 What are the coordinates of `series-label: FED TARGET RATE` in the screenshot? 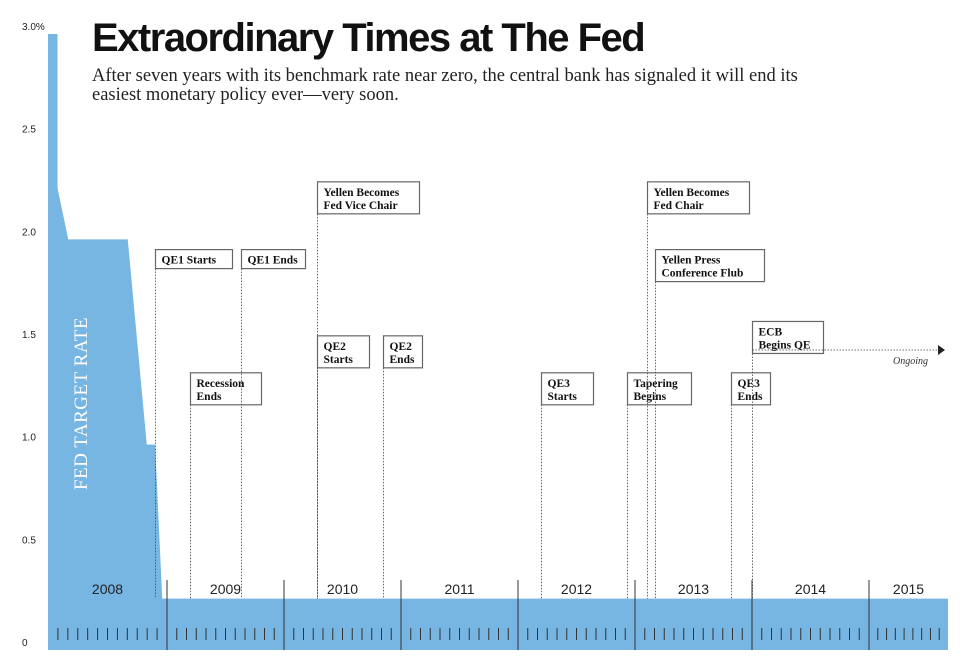 It's located at (81, 403).